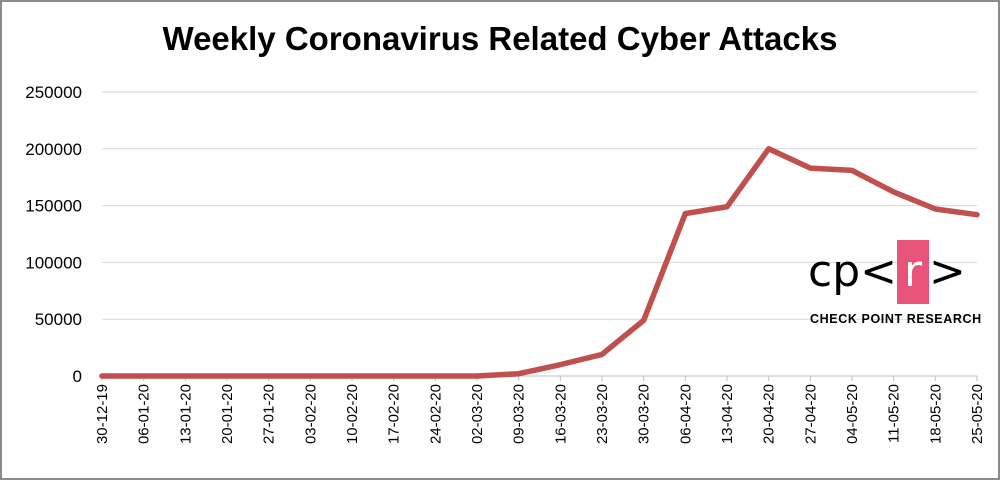 The width and height of the screenshot is (1000, 480). I want to click on cpr-logo-mark: cp< r >, so click(887, 272).